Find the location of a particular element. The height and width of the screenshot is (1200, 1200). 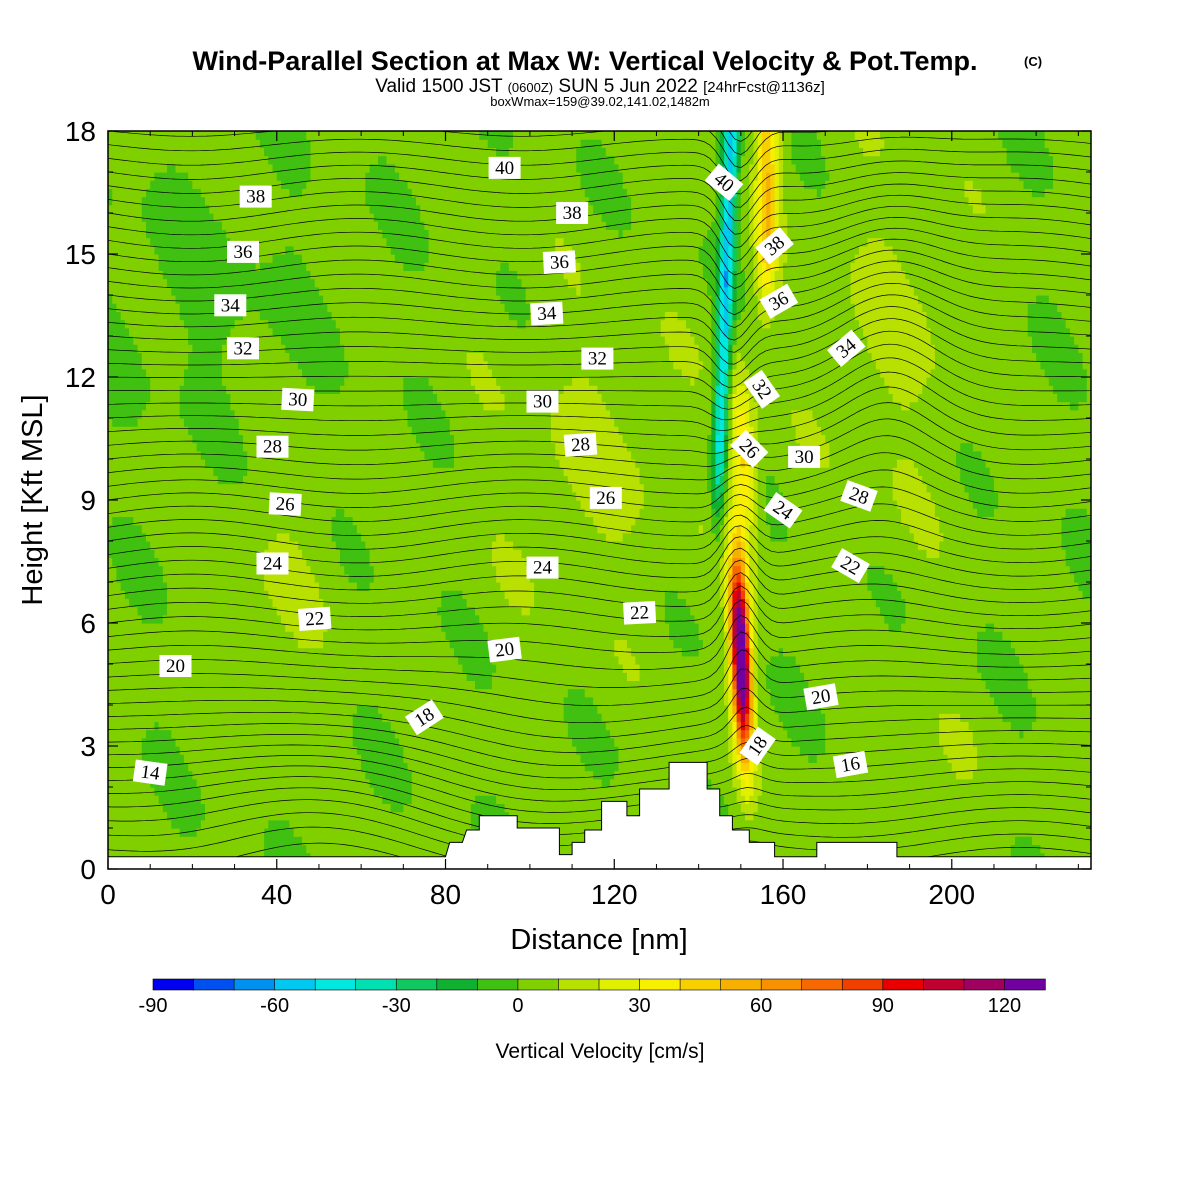

isentrope-line is located at coordinates (599, 713).